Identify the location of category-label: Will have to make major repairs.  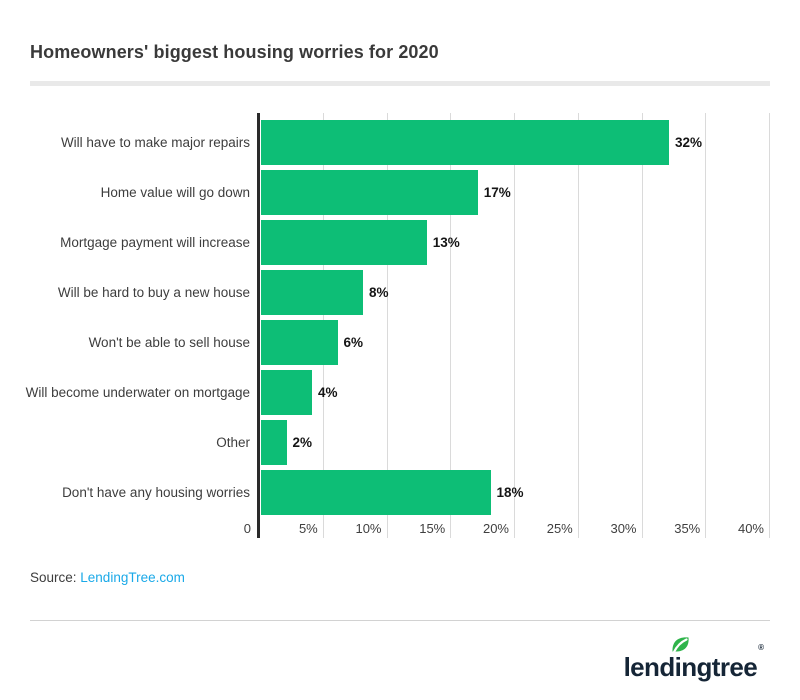
(155, 142).